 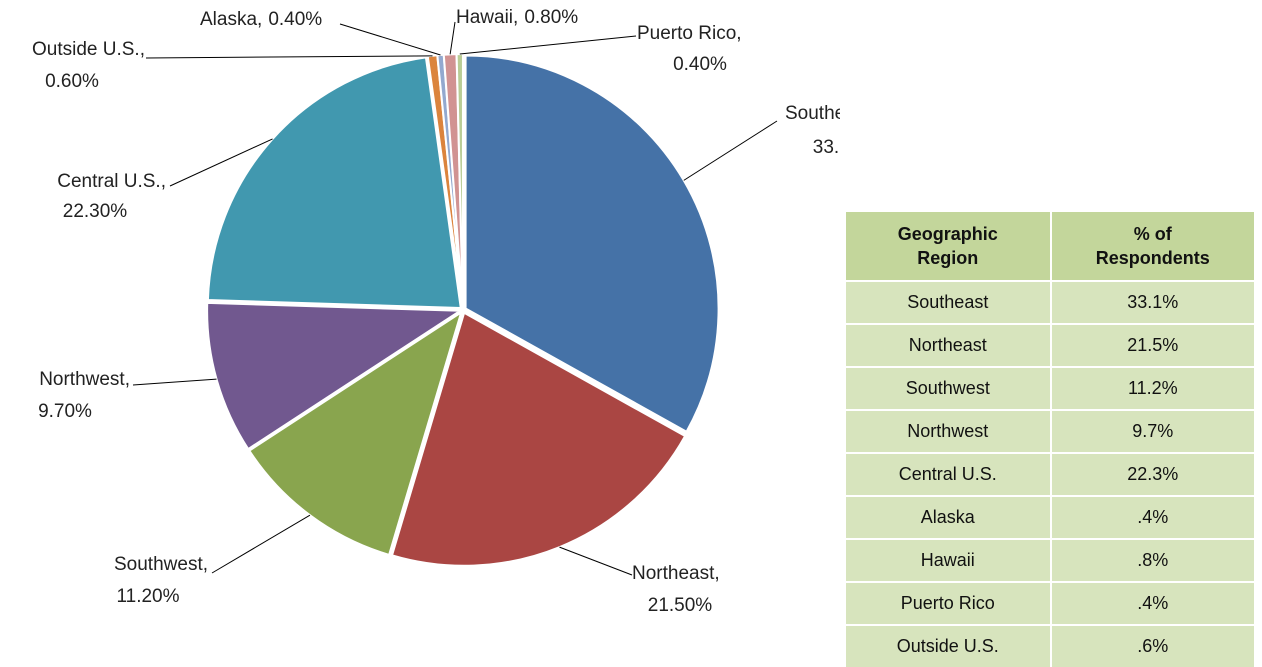 I want to click on table-row: Outside U.S. .6%, so click(x=1050, y=645).